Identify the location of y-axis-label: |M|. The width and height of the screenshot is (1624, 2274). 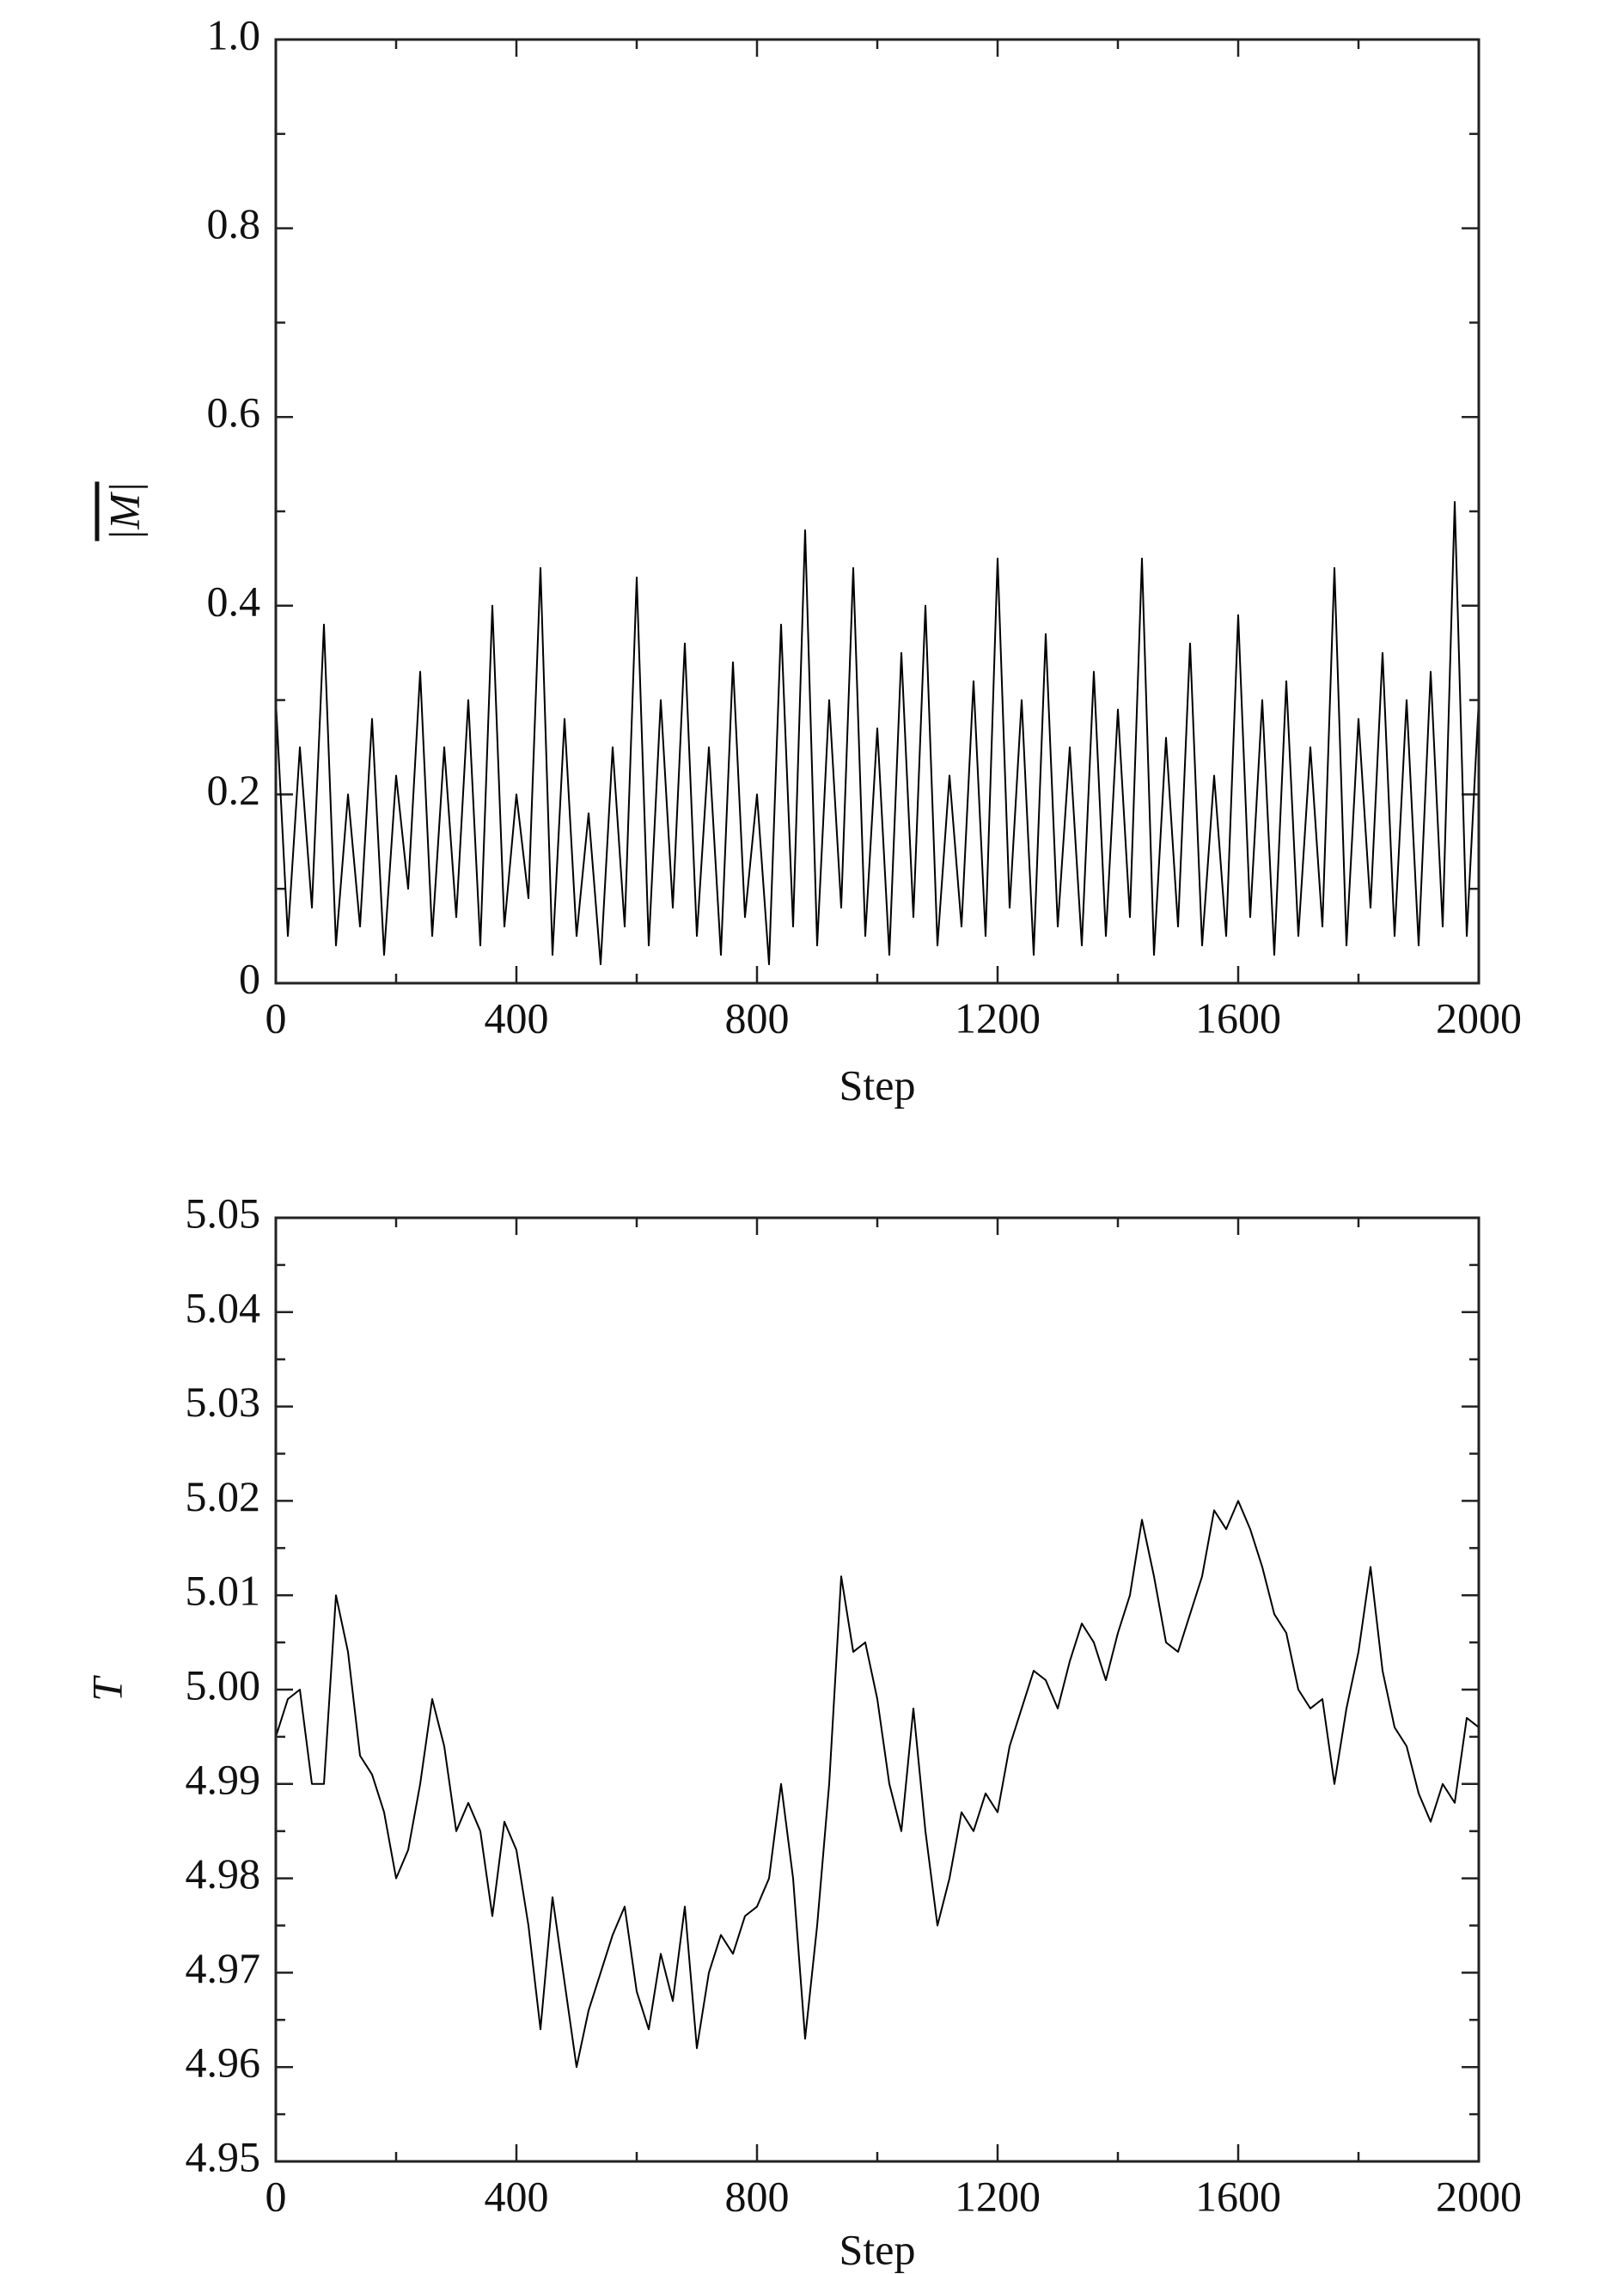
(124, 511).